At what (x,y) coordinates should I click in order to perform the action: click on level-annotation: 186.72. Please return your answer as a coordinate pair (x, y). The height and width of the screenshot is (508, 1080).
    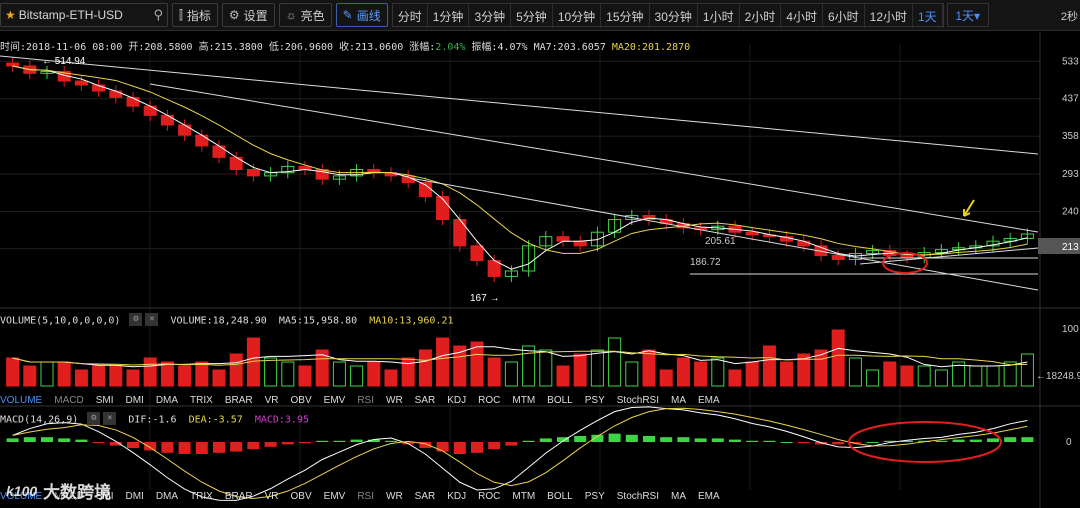
    Looking at the image, I should click on (705, 262).